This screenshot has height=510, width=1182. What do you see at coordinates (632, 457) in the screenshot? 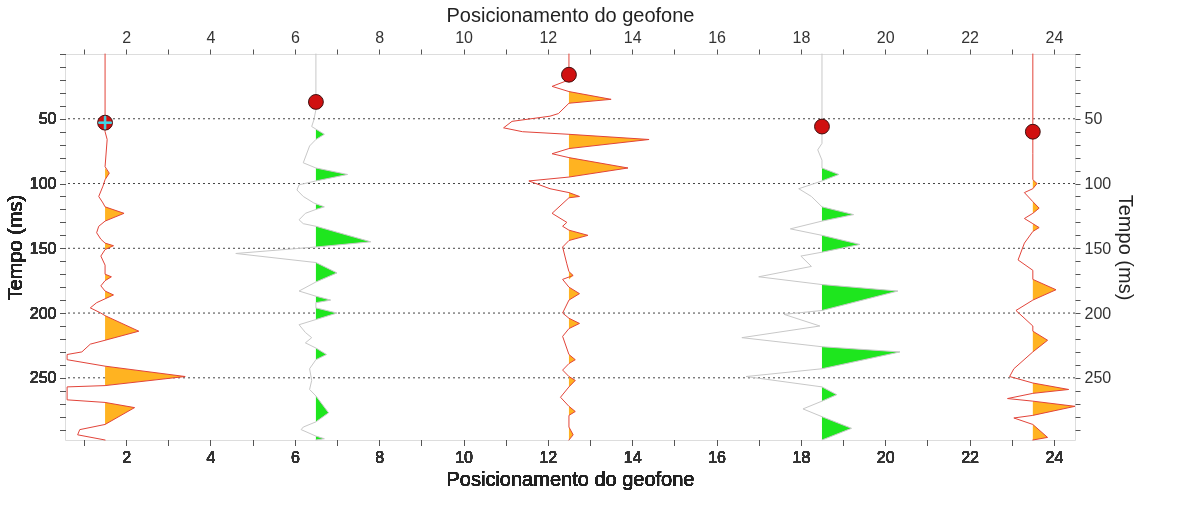
I see `x-tick-label: 14` at bounding box center [632, 457].